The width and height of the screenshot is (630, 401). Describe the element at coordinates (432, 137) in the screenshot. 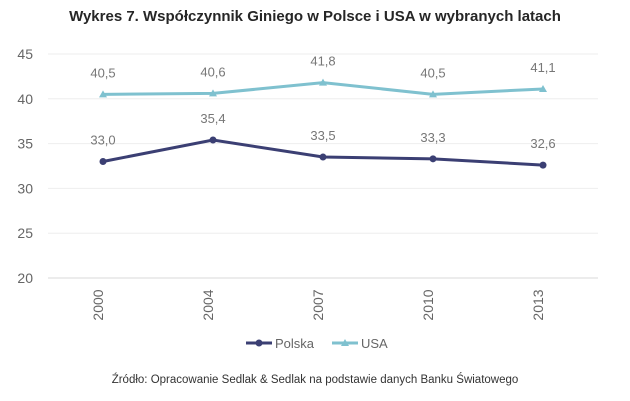

I see `data-label: 33,3` at that location.